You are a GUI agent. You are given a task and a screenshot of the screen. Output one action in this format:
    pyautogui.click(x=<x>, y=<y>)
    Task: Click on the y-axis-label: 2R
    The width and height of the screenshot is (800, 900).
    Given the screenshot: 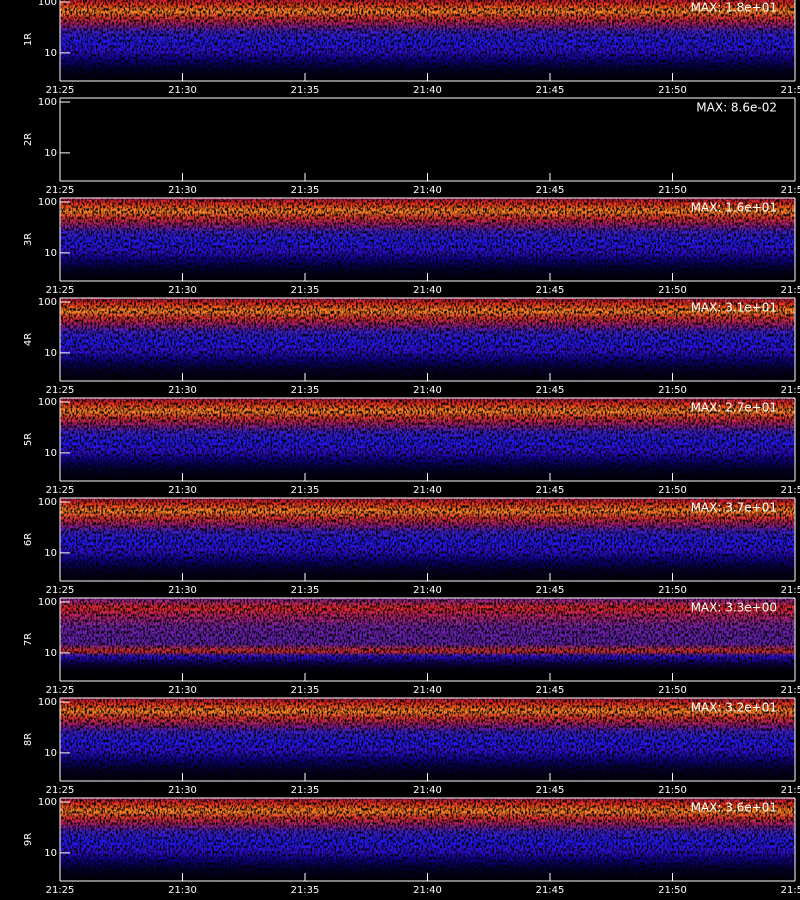 What is the action you would take?
    pyautogui.click(x=28, y=139)
    